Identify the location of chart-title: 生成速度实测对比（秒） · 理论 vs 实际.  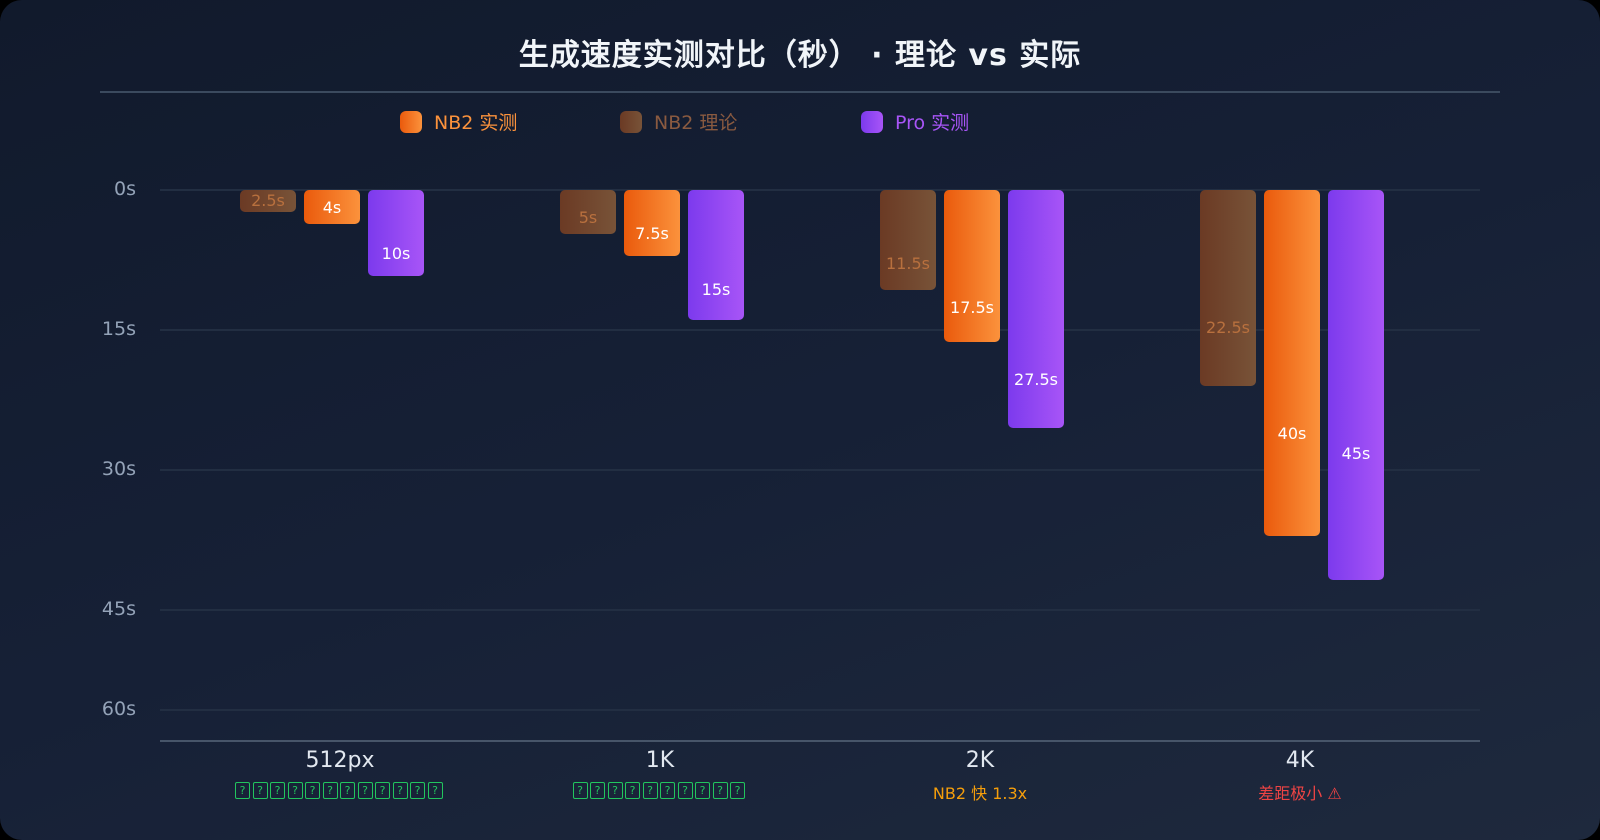
(800, 55).